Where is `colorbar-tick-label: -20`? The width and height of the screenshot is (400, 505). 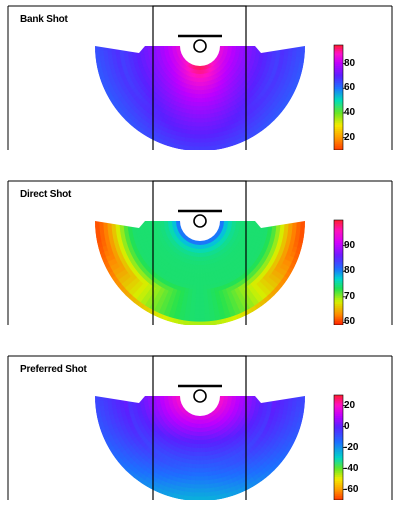 colorbar-tick-label: -20 is located at coordinates (351, 447).